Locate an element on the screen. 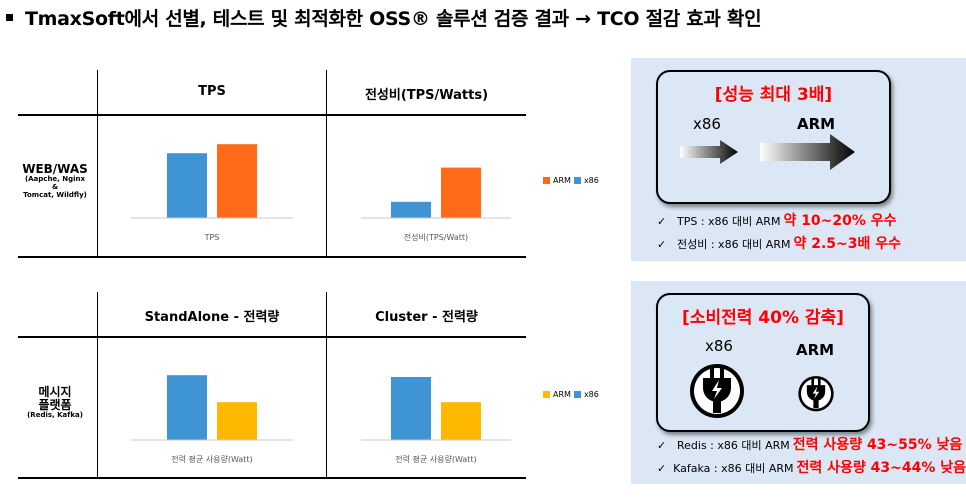 The height and width of the screenshot is (501, 966). performance-callout is located at coordinates (773, 137).